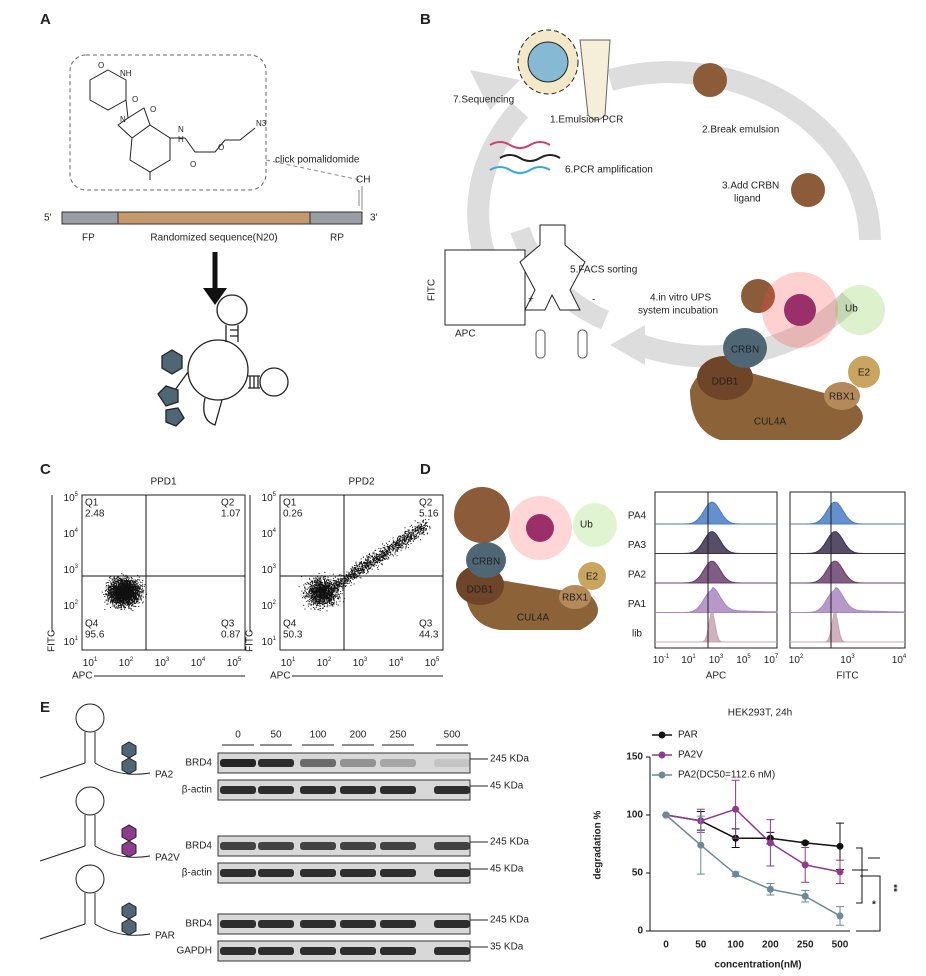  What do you see at coordinates (215, 278) in the screenshot?
I see `arrow` at bounding box center [215, 278].